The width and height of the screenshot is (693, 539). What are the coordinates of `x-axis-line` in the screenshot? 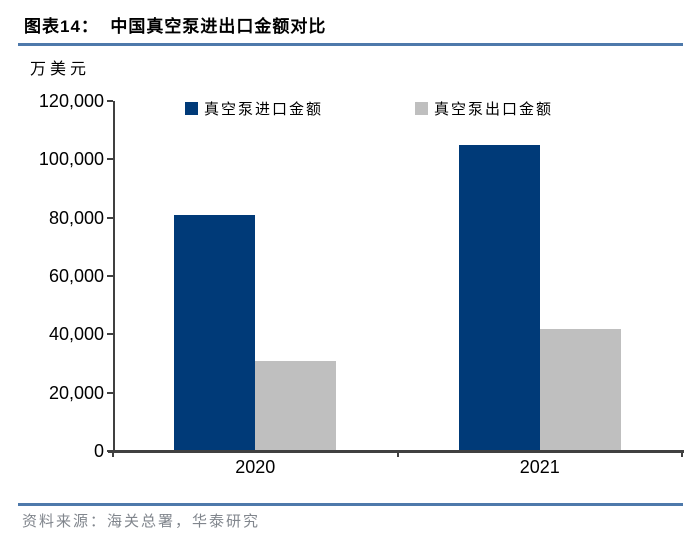 It's located at (396, 451).